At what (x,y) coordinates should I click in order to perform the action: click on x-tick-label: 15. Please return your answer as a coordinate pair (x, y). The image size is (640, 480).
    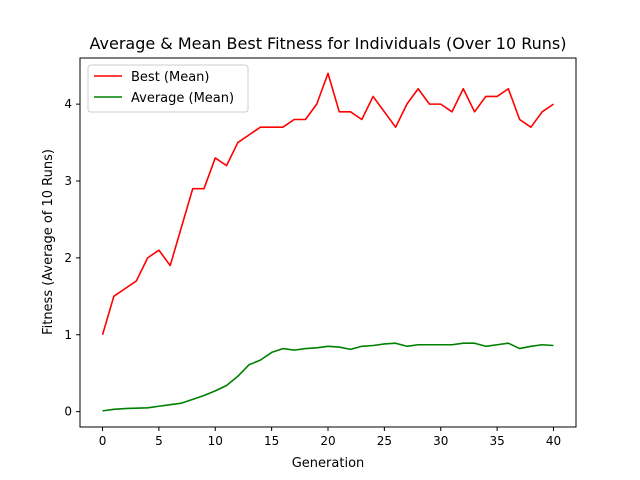
    Looking at the image, I should click on (271, 441).